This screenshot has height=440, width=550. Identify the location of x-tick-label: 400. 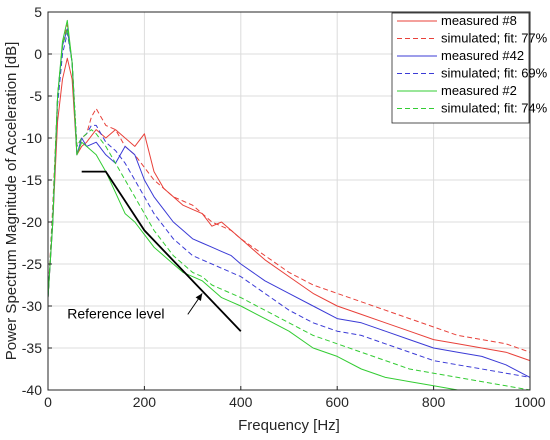
(241, 402).